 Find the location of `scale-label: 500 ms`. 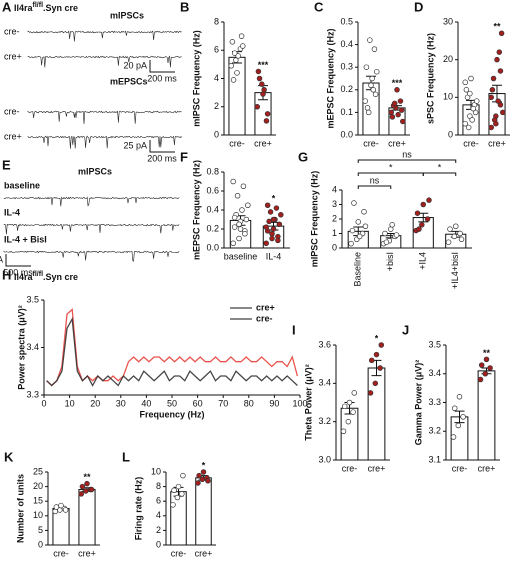

scale-label: 500 ms is located at coordinates (18, 272).